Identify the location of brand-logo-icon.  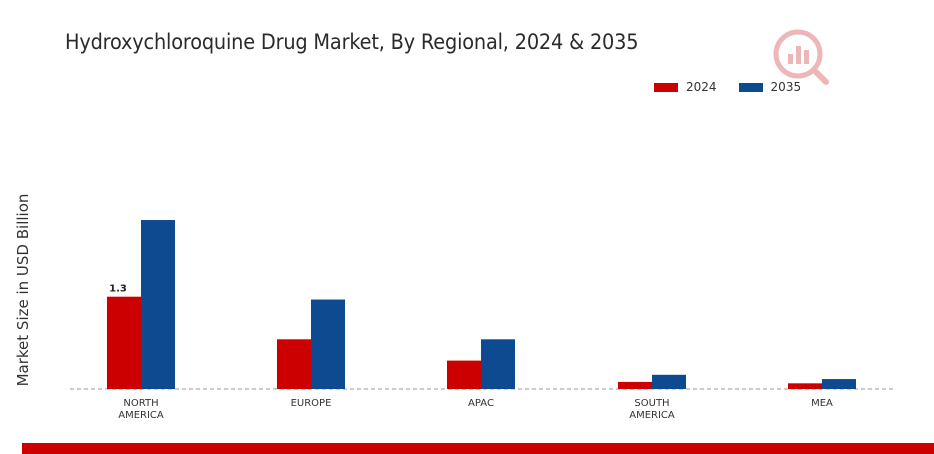
(801, 57).